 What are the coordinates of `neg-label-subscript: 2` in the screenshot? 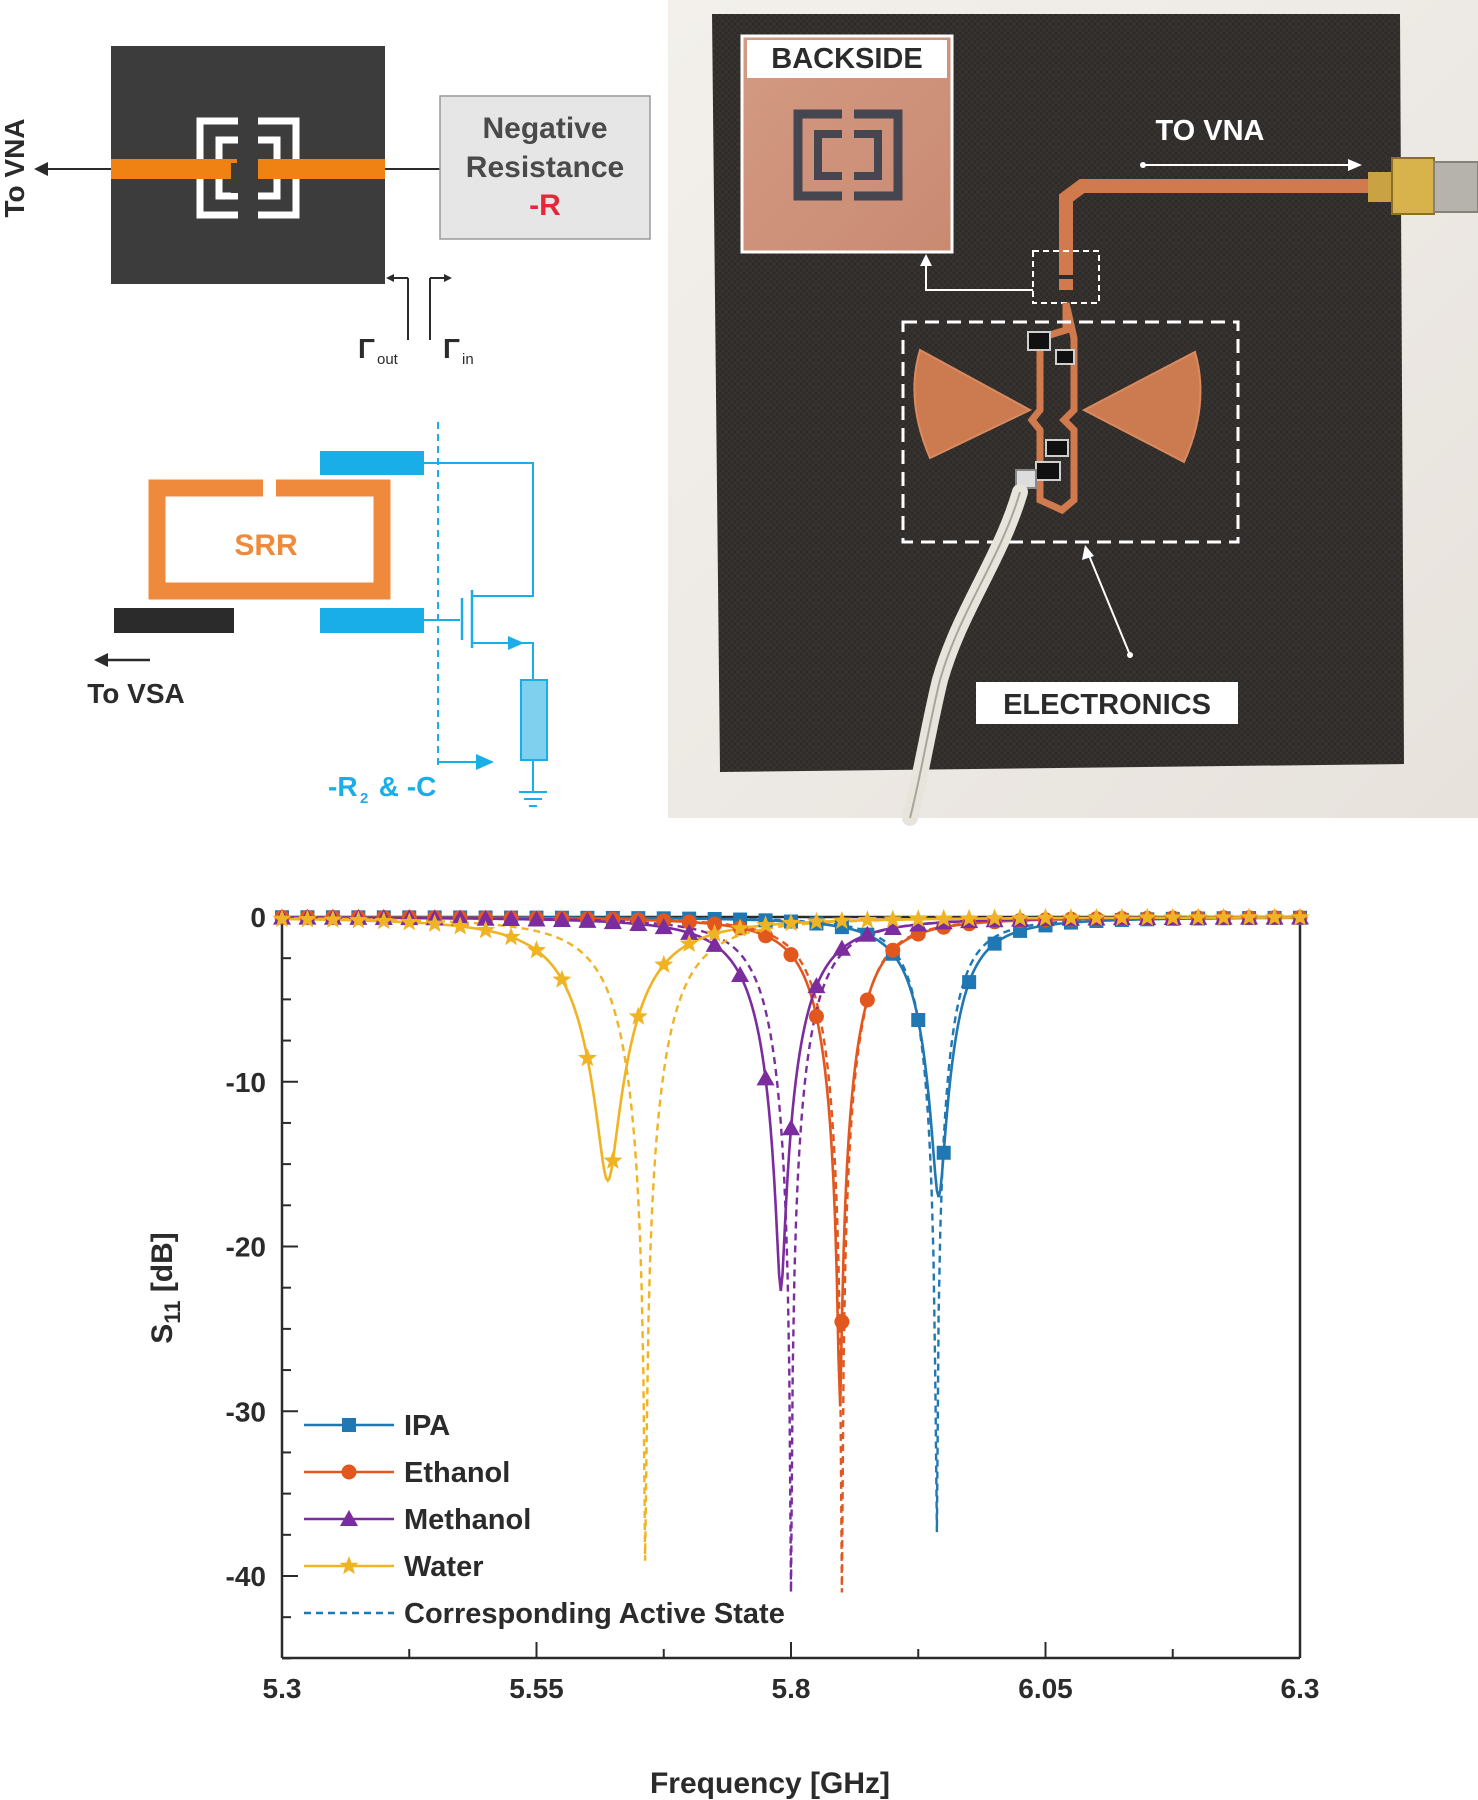 It's located at (364, 798).